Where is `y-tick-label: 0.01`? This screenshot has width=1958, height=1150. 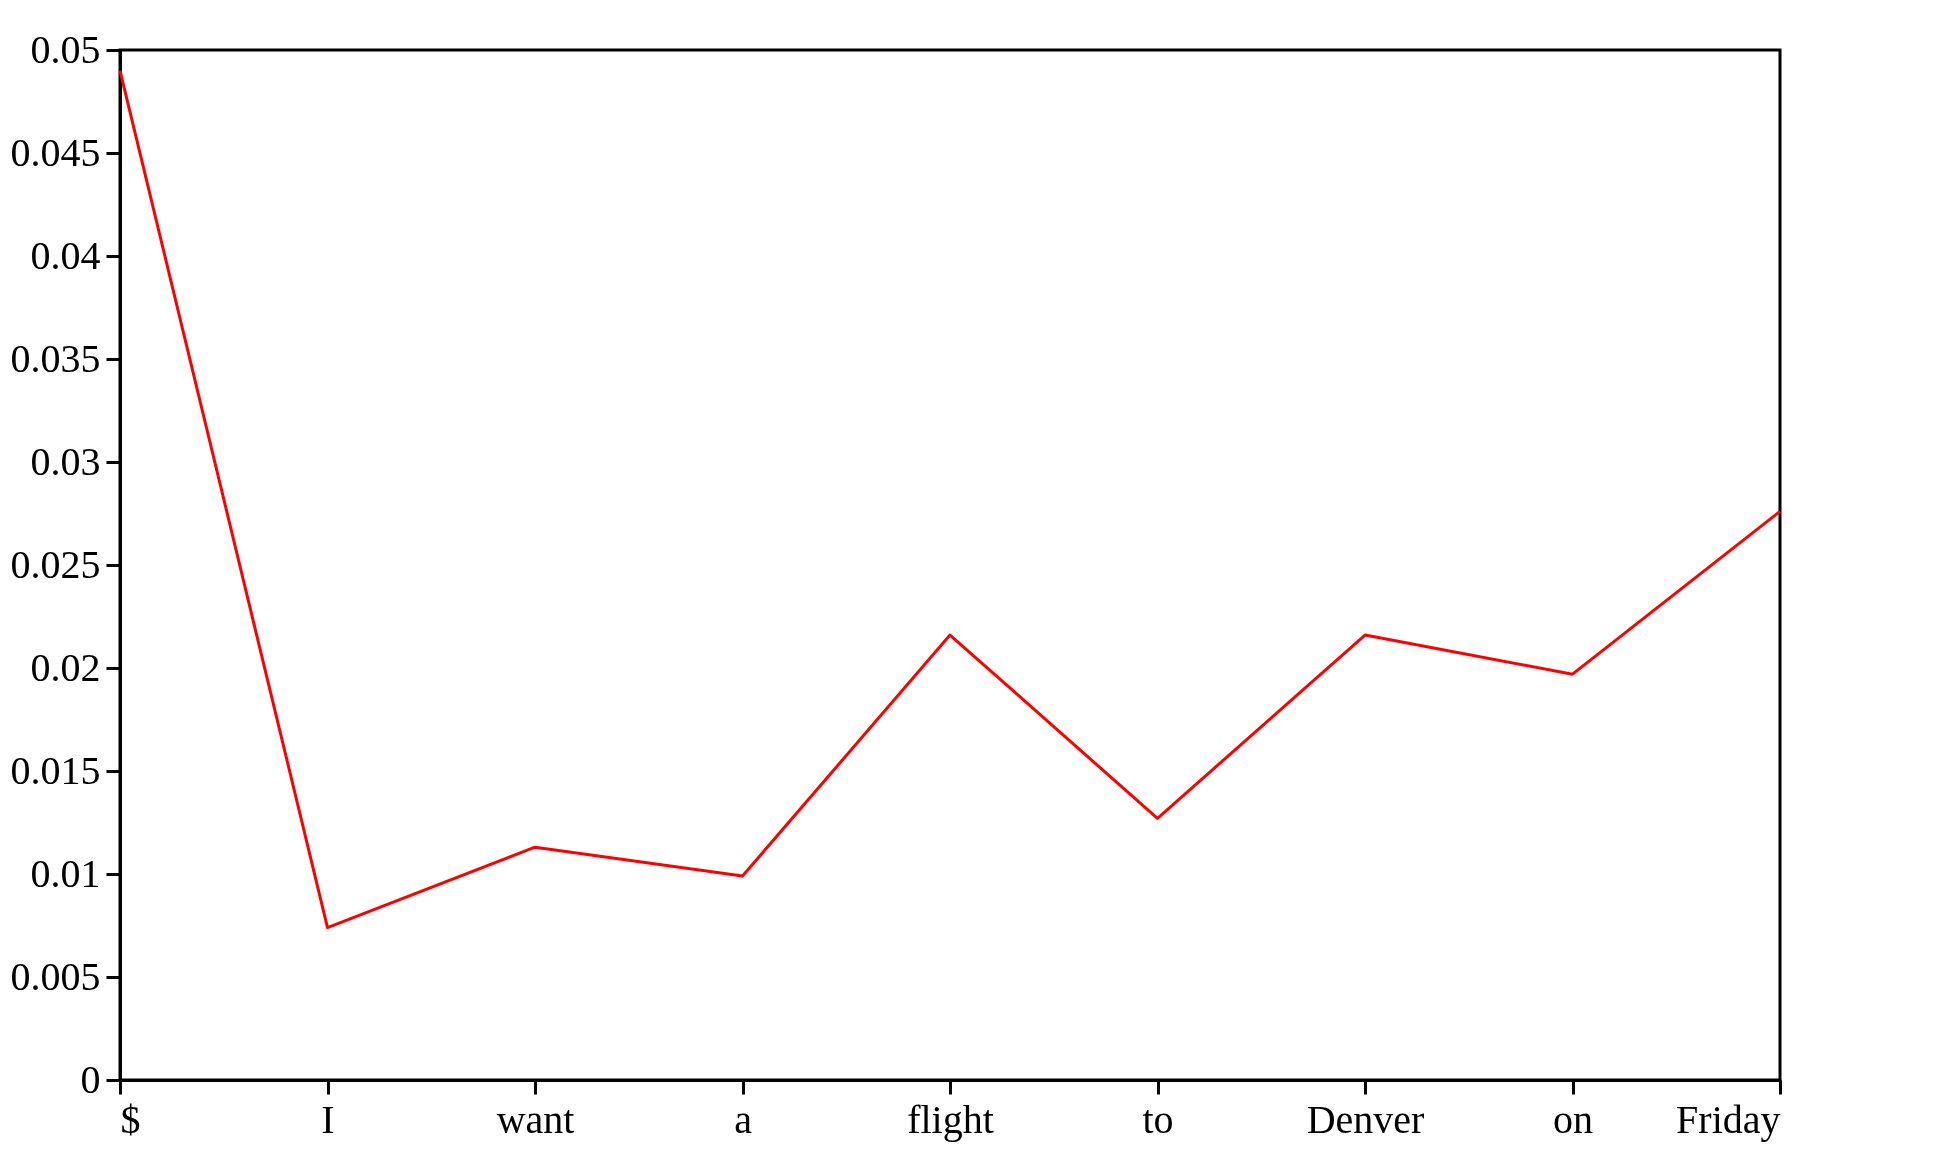
y-tick-label: 0.01 is located at coordinates (65, 873).